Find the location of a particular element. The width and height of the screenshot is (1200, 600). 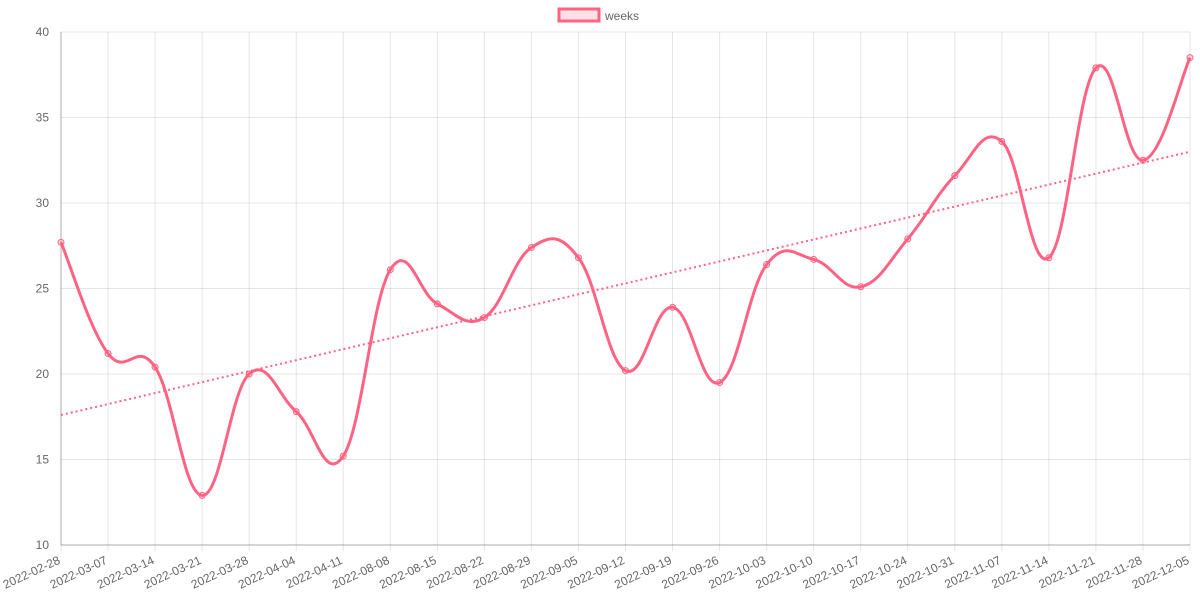

y-tick-label: 20 is located at coordinates (43, 374).